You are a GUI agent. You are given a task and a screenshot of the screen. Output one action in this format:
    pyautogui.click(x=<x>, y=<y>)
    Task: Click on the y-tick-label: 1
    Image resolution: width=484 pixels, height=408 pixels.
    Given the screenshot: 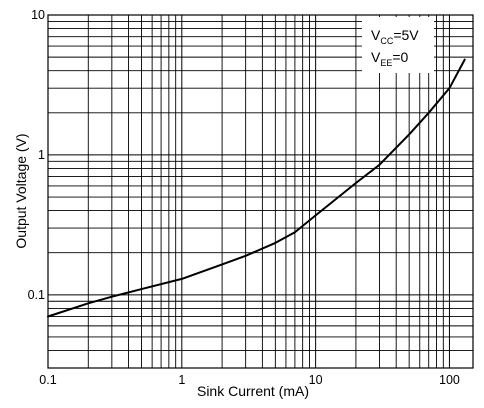 What is the action you would take?
    pyautogui.click(x=41, y=155)
    